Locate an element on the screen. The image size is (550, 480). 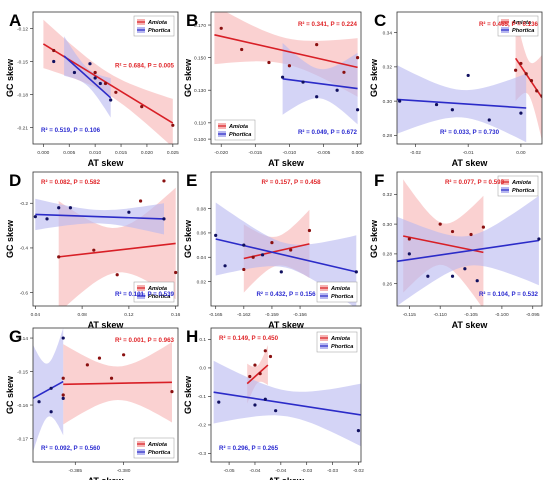
amiota-stat-label: R² = 0.465, P = 0.136 is located at coordinates (509, 24).